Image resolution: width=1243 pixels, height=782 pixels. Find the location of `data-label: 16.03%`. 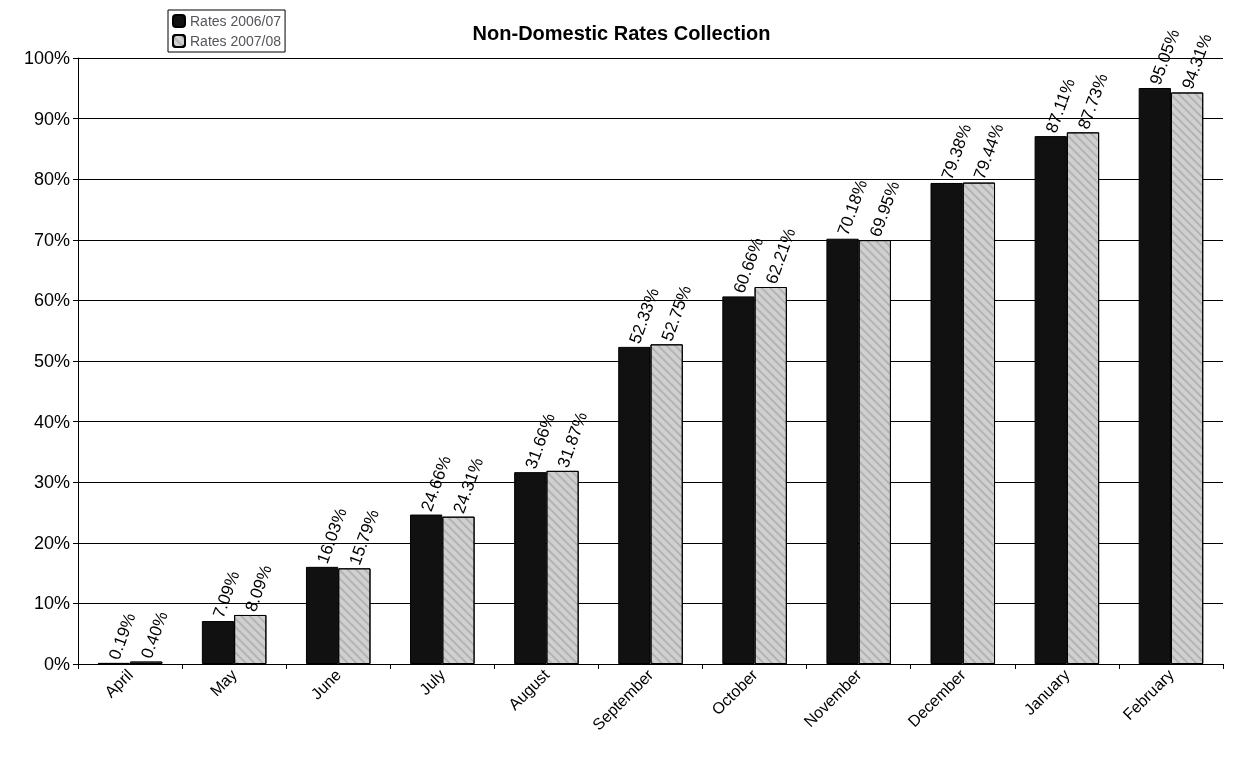

data-label: 16.03% is located at coordinates (332, 536).